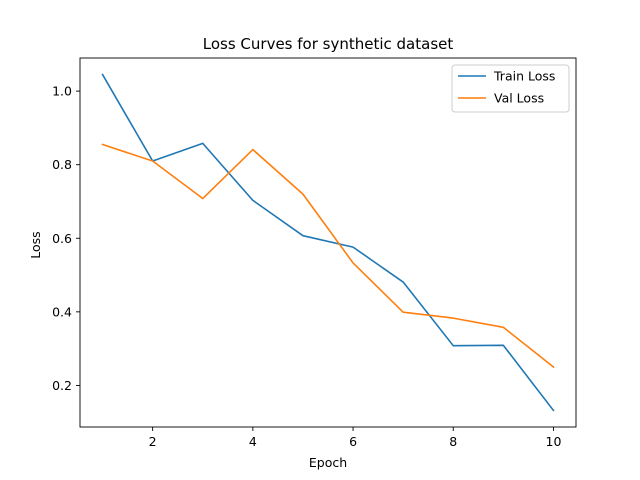  I want to click on y-axis-label: Loss, so click(35, 244).